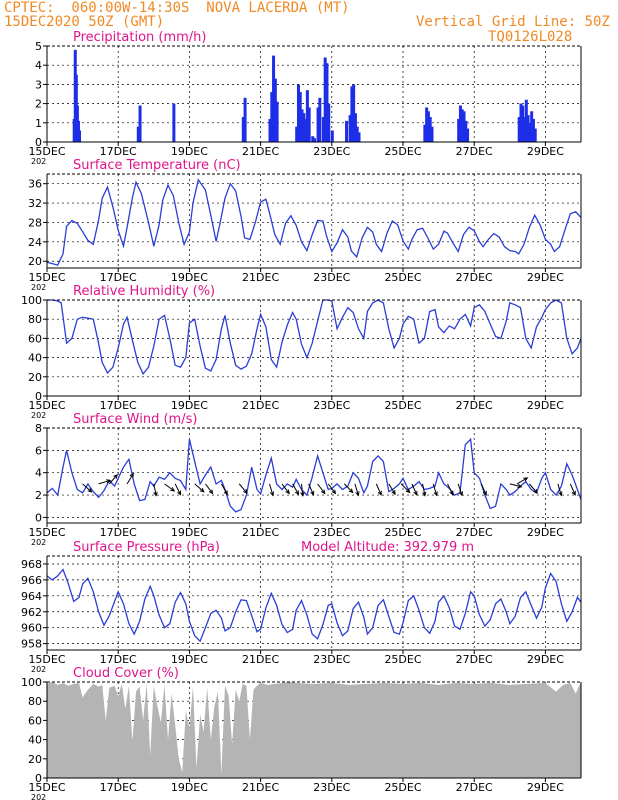 Image resolution: width=618 pixels, height=800 pixels. What do you see at coordinates (545, 532) in the screenshot?
I see `x-tick-label-wind-7: 29DEC` at bounding box center [545, 532].